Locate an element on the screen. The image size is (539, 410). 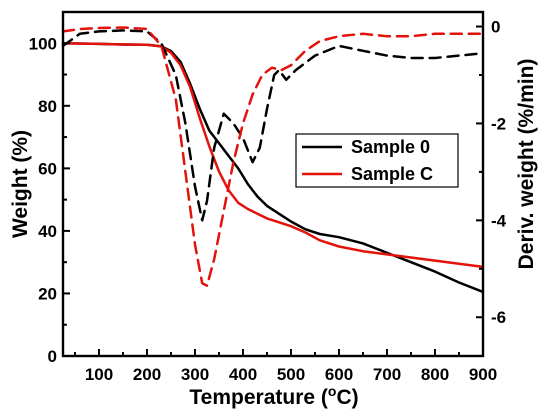
y-tick-label: 40 is located at coordinates (47, 231).